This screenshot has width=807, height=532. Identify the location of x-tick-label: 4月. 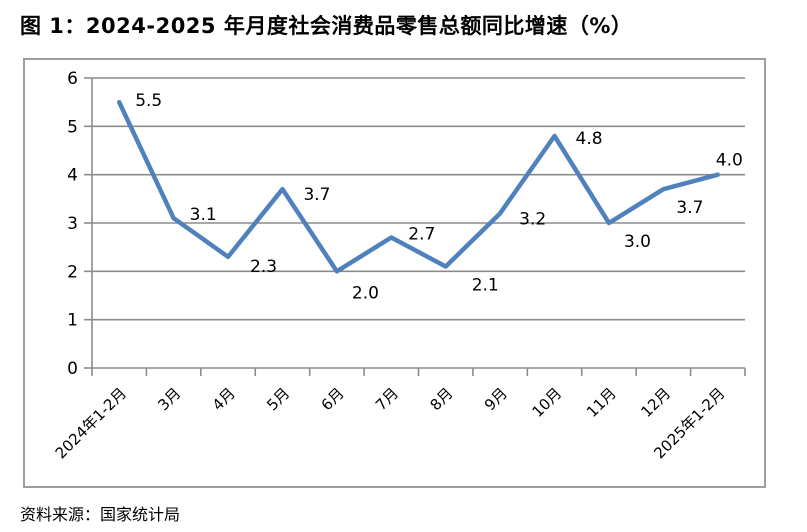
(224, 399).